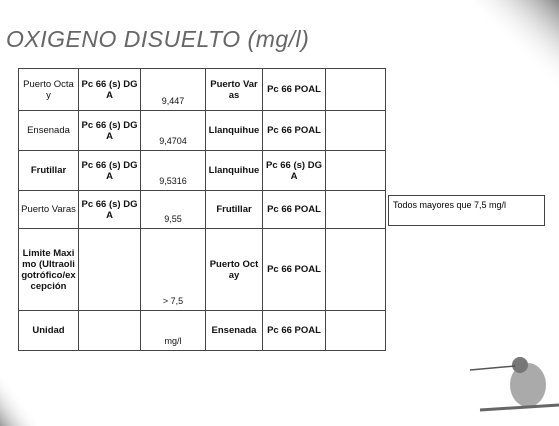 Image resolution: width=559 pixels, height=426 pixels. I want to click on table-cell: 9,55, so click(173, 209).